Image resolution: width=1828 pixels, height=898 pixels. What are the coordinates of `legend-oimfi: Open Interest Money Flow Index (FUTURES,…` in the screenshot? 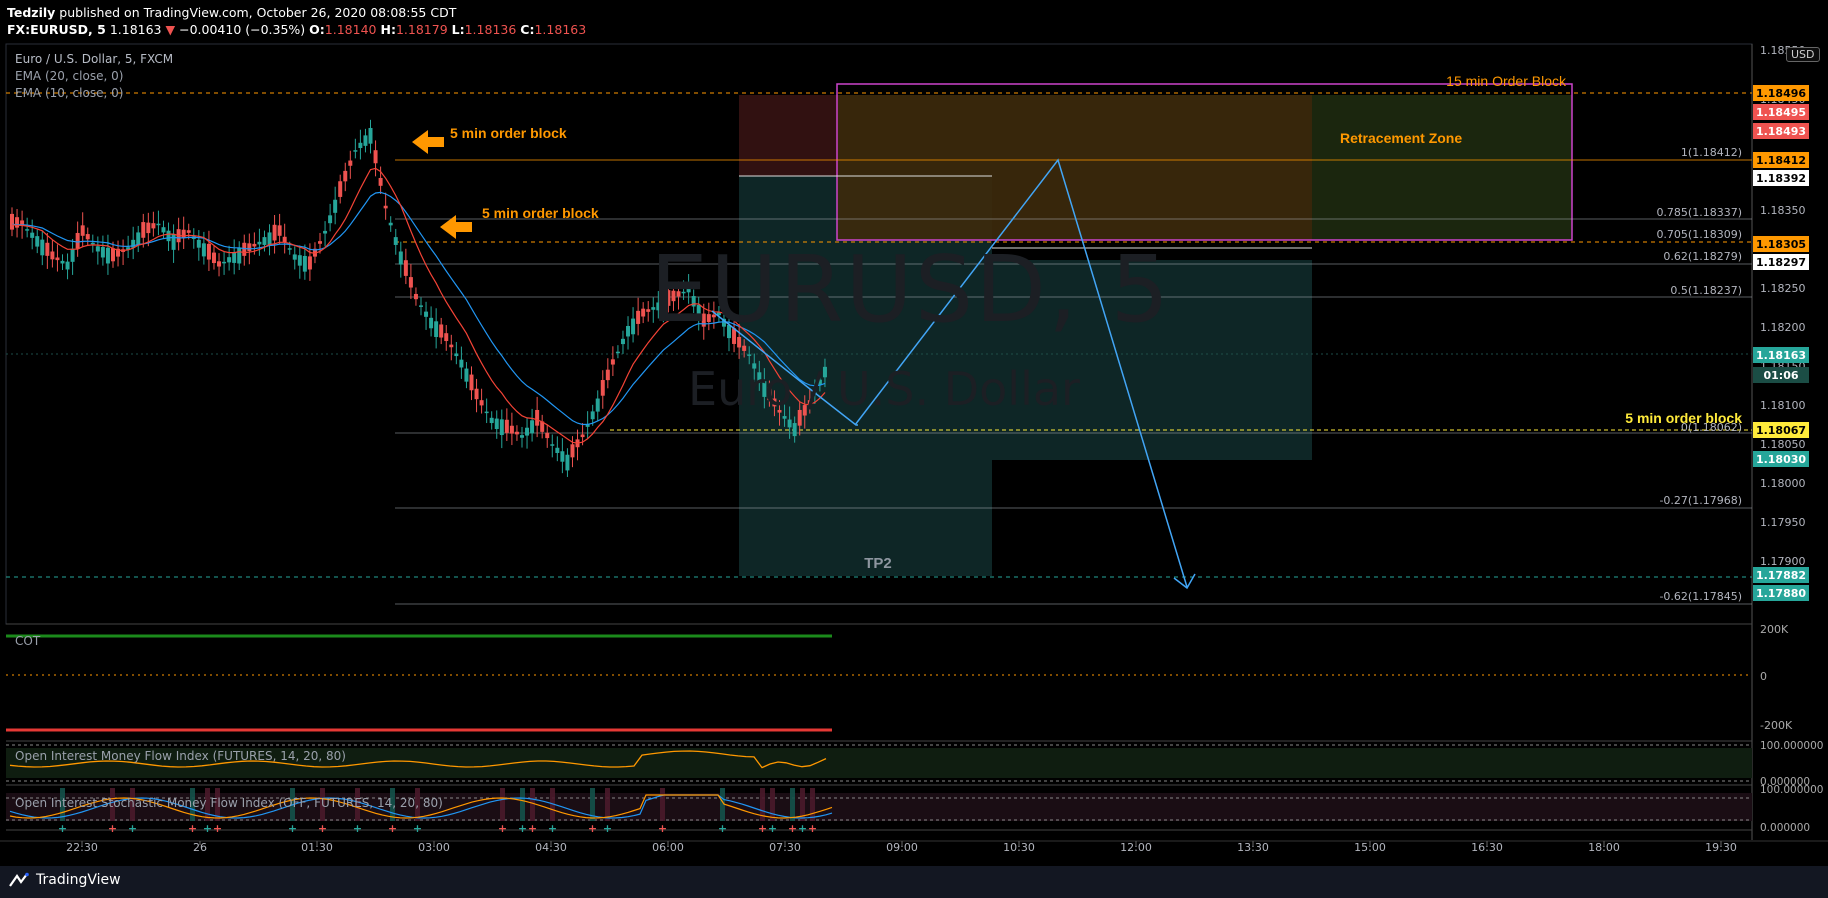 It's located at (180, 756).